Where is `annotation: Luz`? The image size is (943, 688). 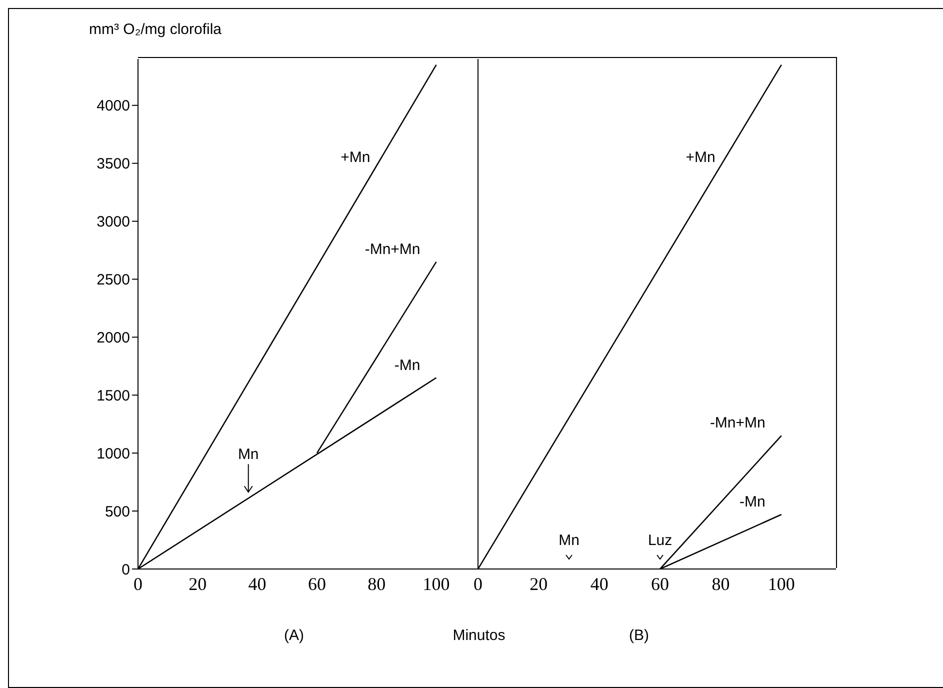
annotation: Luz is located at coordinates (660, 540).